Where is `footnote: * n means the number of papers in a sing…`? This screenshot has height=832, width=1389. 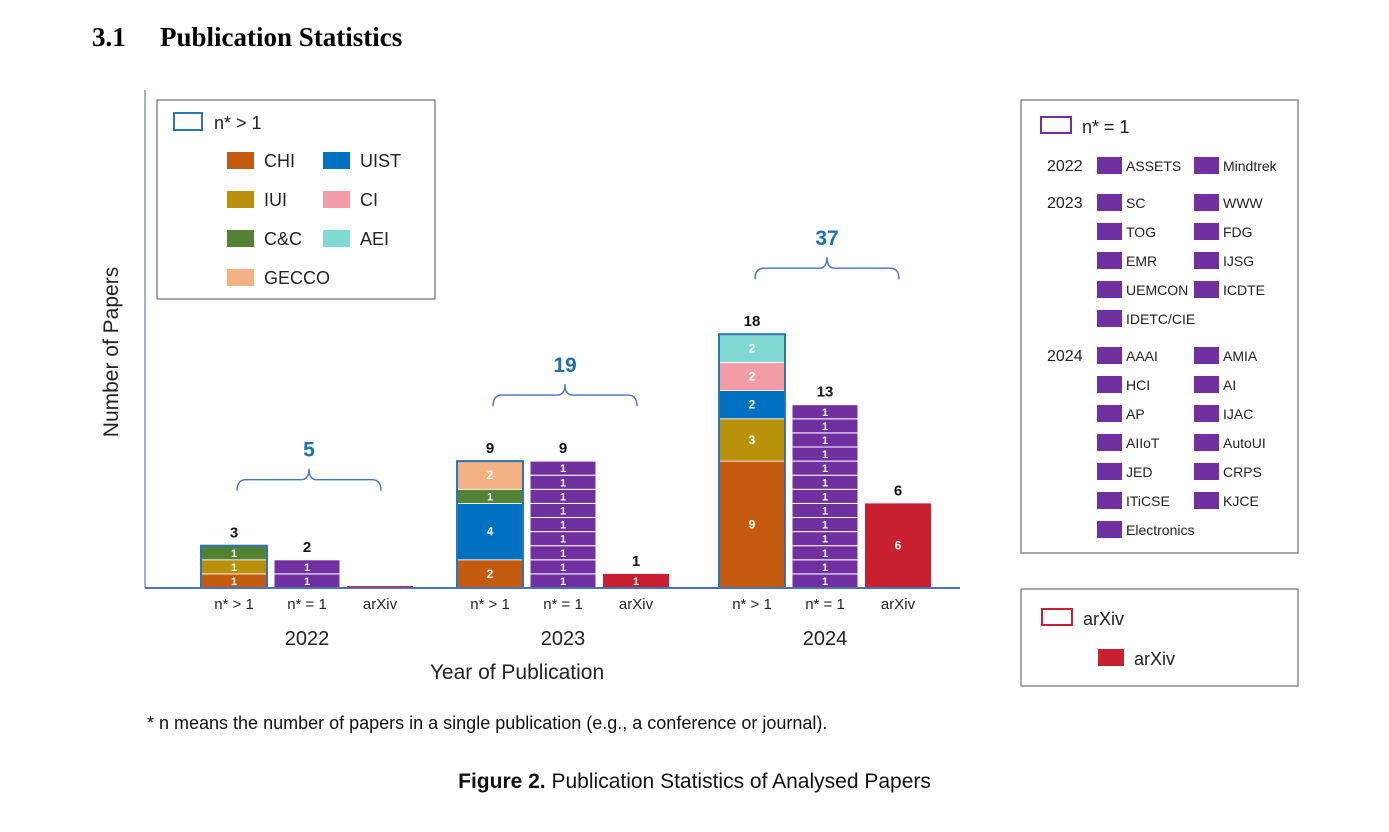
footnote: * n means the number of papers in a sing… is located at coordinates (487, 723).